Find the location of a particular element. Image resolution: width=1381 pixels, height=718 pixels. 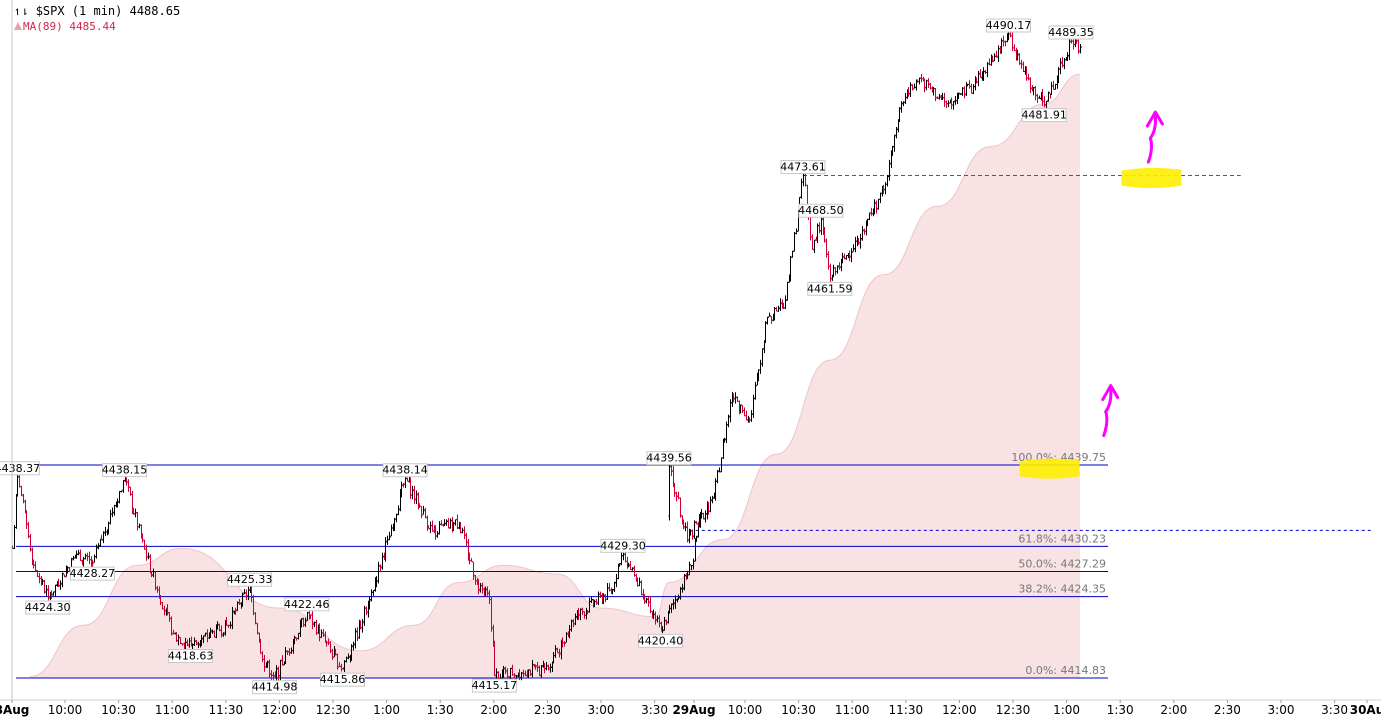

x-tick-label: 1:00 is located at coordinates (1066, 710).